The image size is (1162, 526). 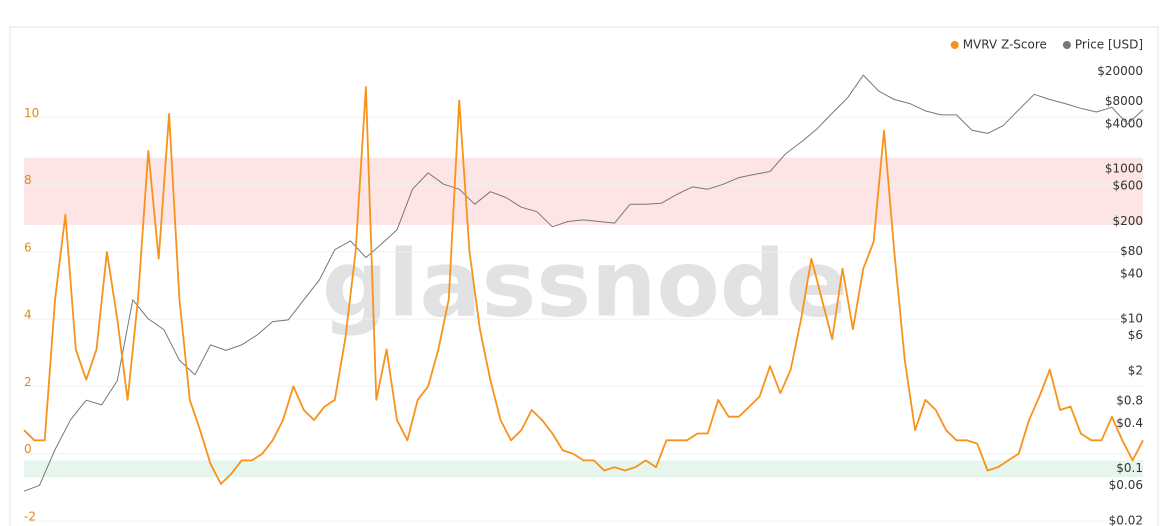 I want to click on y-tick-label: 0, so click(x=28, y=449).